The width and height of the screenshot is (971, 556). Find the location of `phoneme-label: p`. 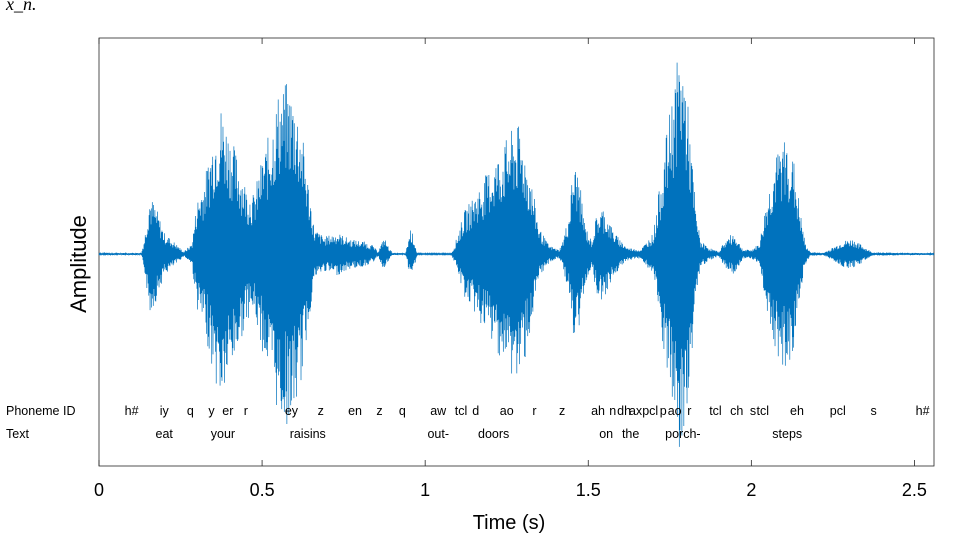

phoneme-label: p is located at coordinates (663, 411).